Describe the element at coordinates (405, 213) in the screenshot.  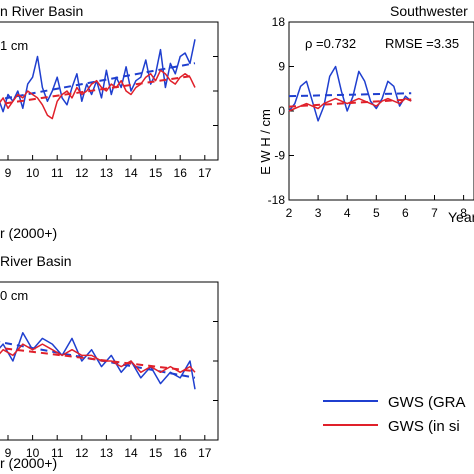
I see `x-tick-label: 6` at that location.